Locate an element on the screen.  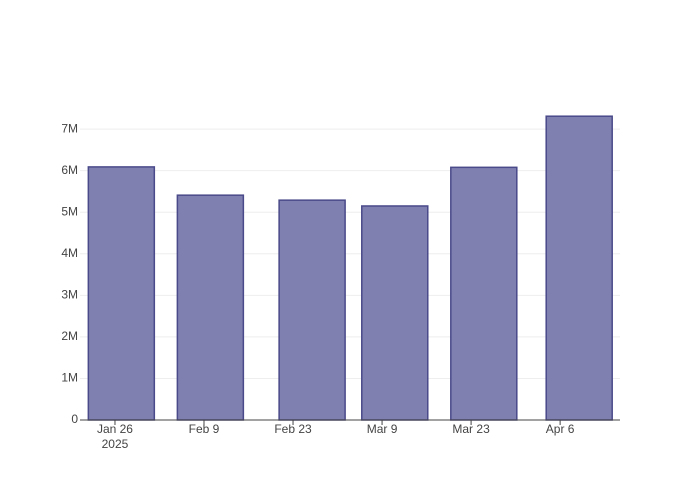
y-tick-label: 6M is located at coordinates (69, 170).